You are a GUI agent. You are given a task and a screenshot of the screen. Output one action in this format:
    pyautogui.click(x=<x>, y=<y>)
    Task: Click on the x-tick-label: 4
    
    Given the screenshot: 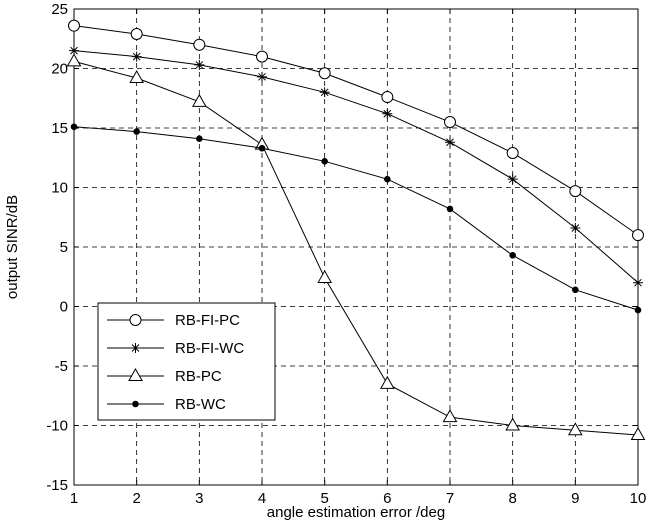 What is the action you would take?
    pyautogui.click(x=262, y=498)
    